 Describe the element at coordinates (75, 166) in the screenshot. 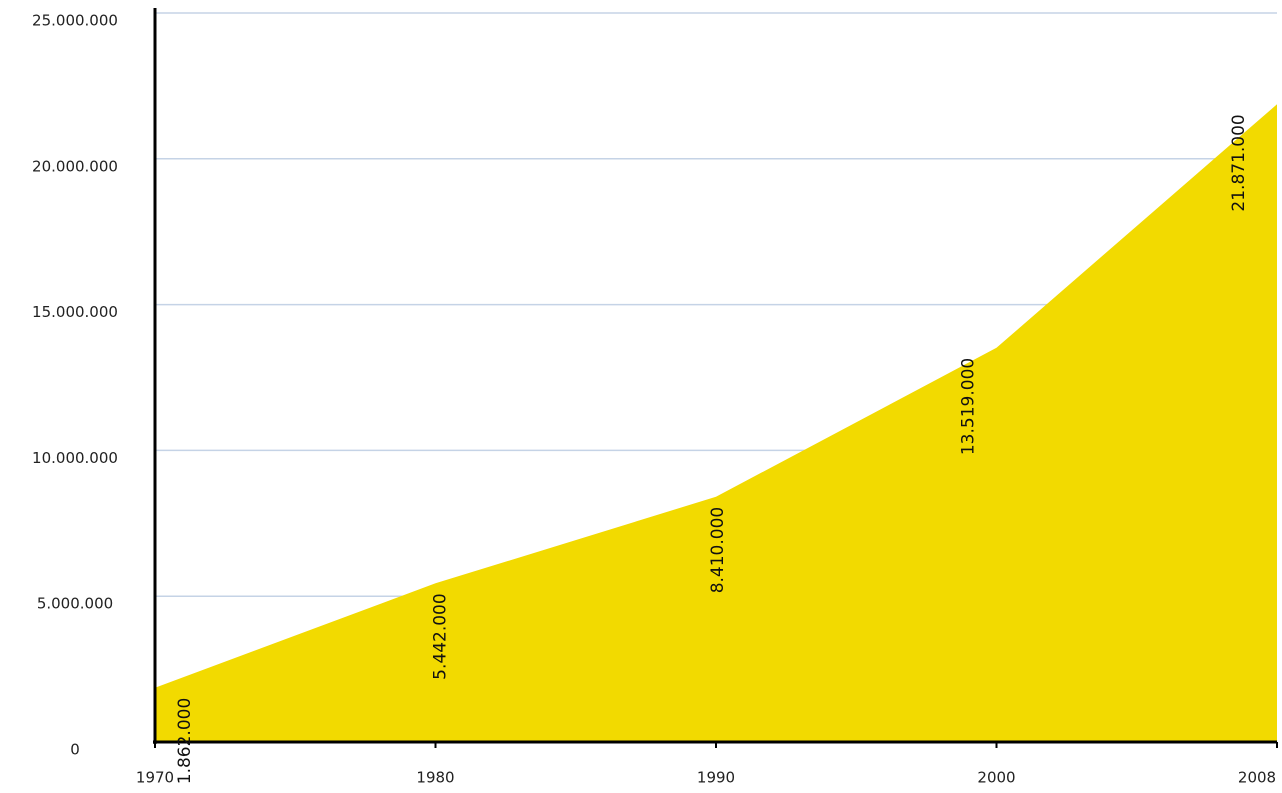

I see `y-tick-label: 20.000.000` at that location.